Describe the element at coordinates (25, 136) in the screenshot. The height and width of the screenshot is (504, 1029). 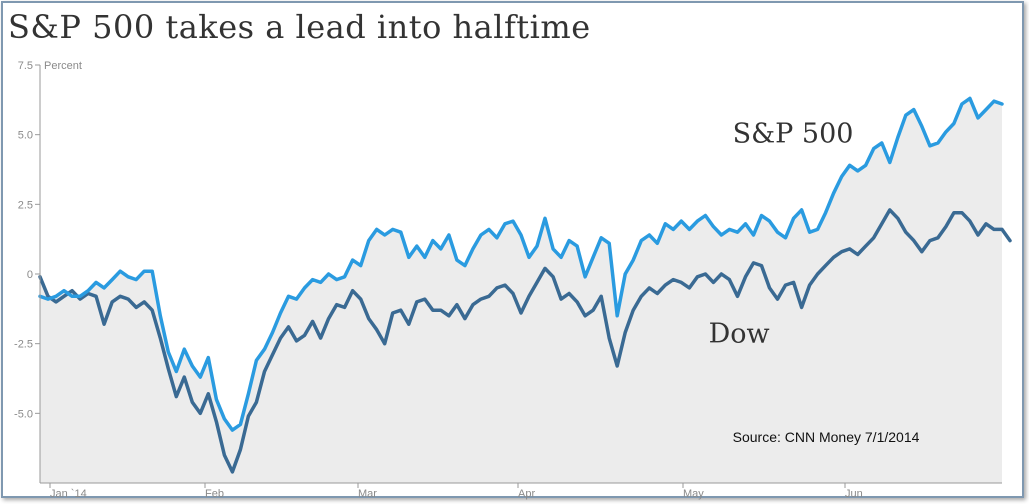
I see `y-tick-label: 5.0` at that location.